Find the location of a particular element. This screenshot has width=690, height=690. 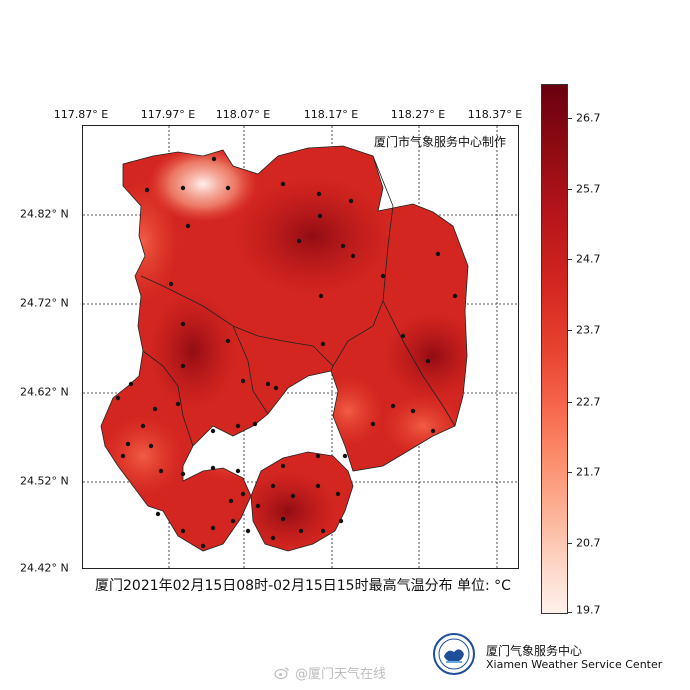

lat-label-3: 24.62° N is located at coordinates (44, 392).